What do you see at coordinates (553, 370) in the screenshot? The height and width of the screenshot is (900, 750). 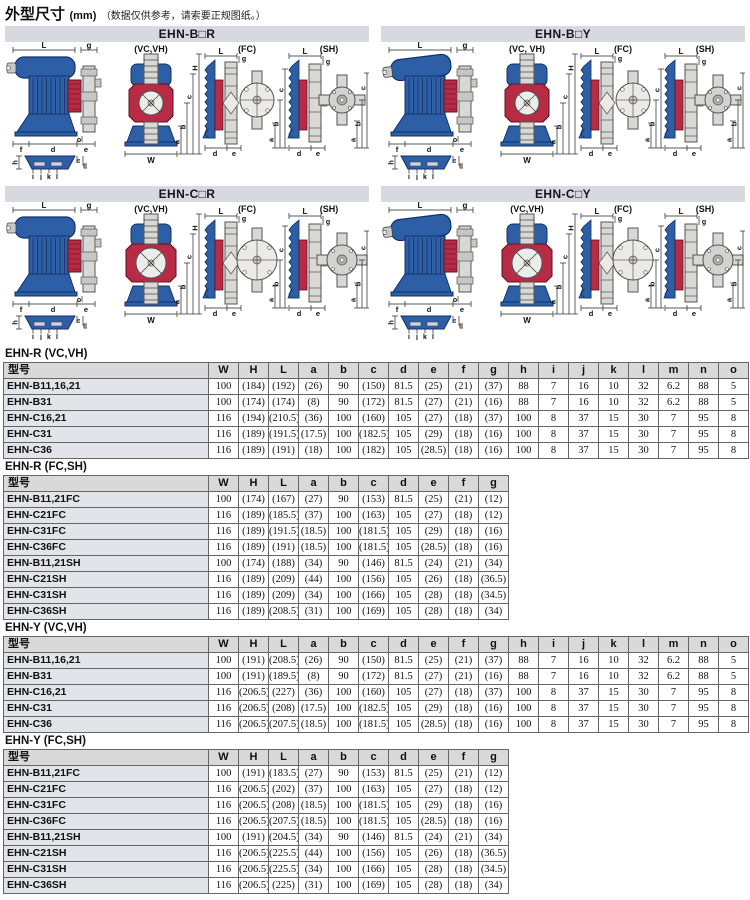 I see `column-header: i` at bounding box center [553, 370].